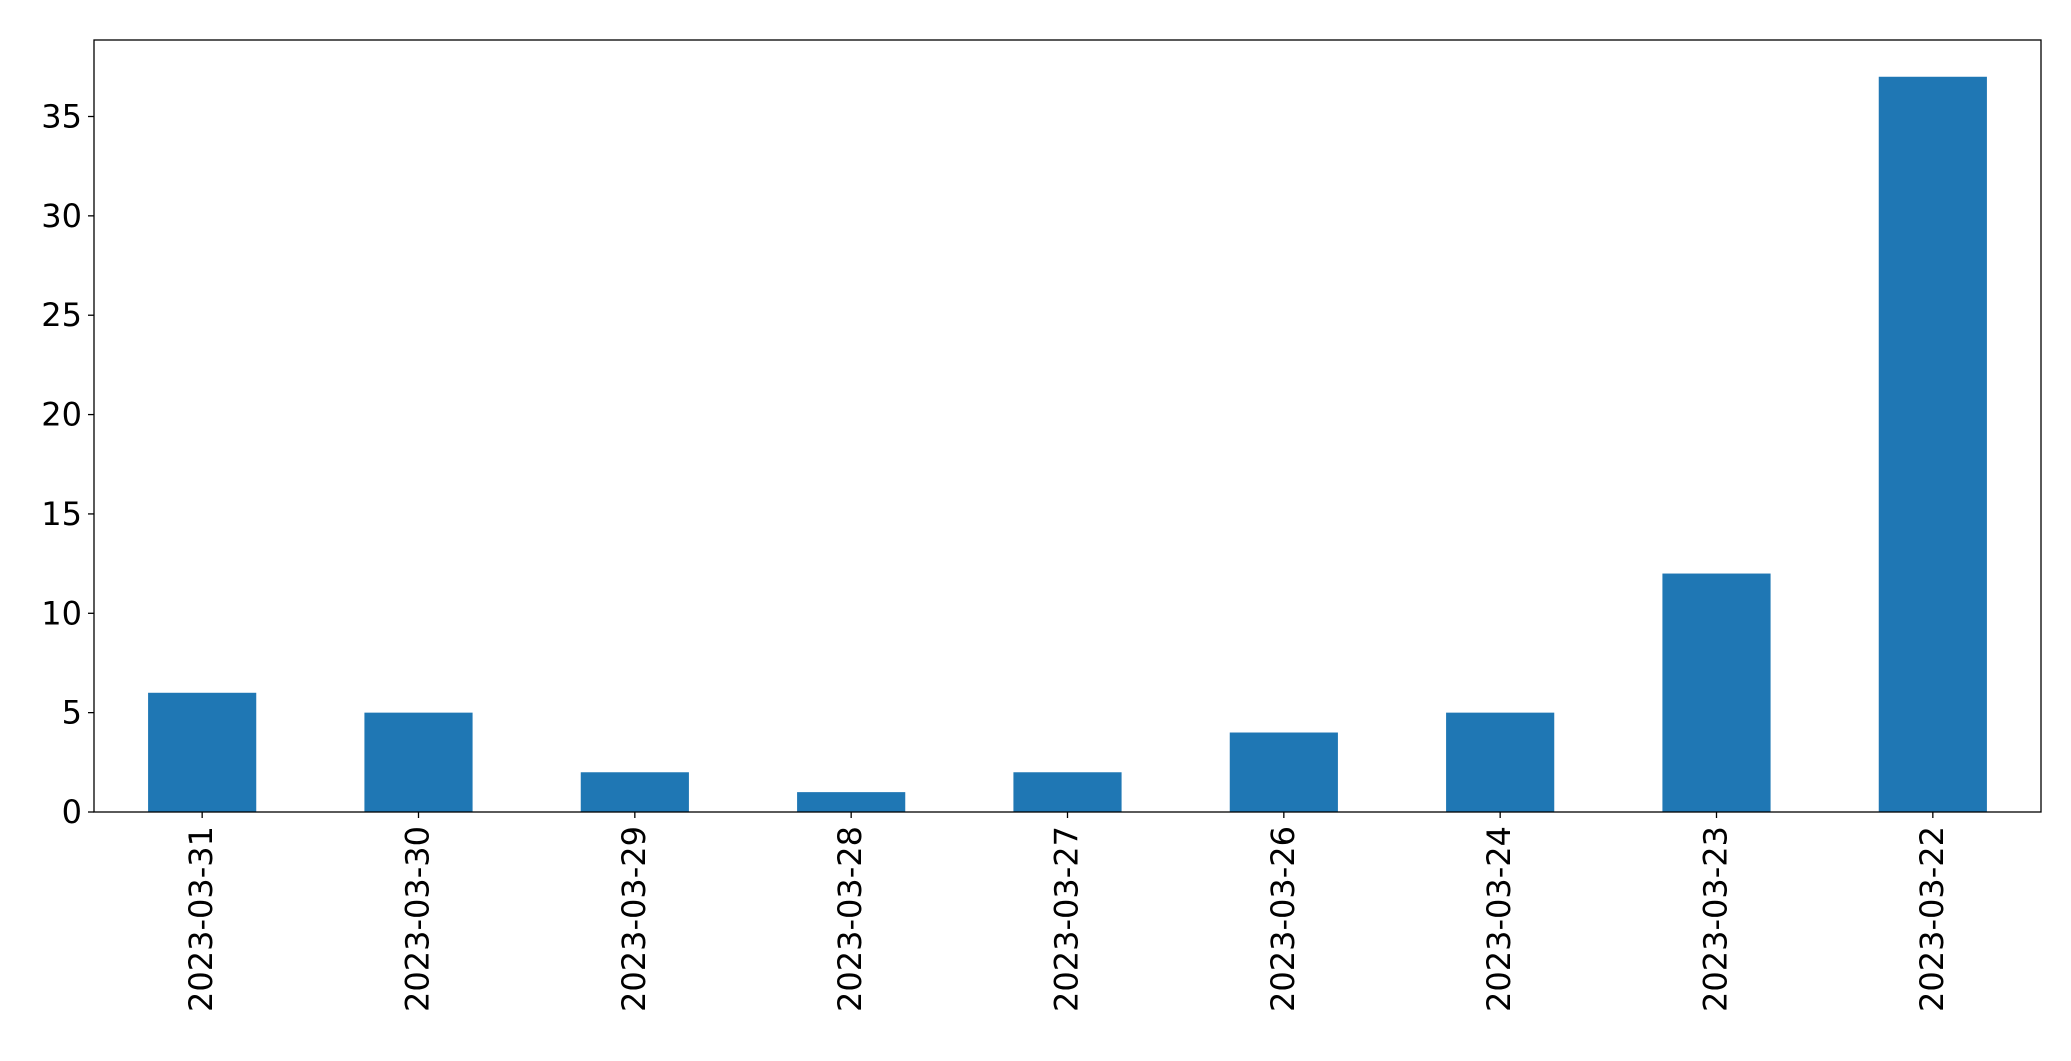 This screenshot has width=2071, height=1061. I want to click on x-tick-label: 2023-03-29, so click(634, 919).